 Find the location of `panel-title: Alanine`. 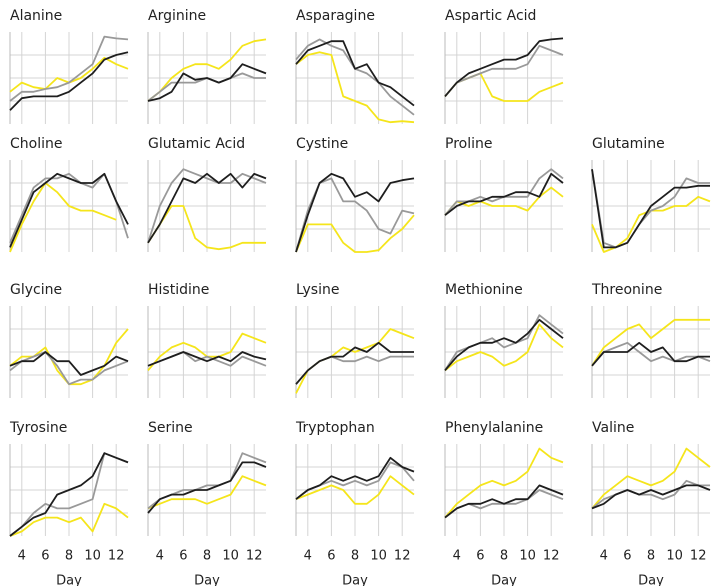

panel-title: Alanine is located at coordinates (36, 16).